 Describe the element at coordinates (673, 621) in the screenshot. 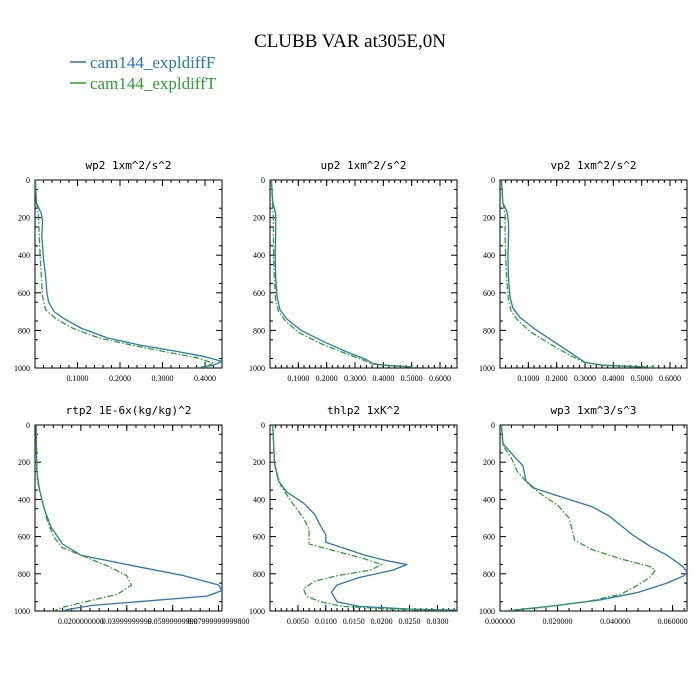

I see `x-tick-label: 0.060000` at that location.